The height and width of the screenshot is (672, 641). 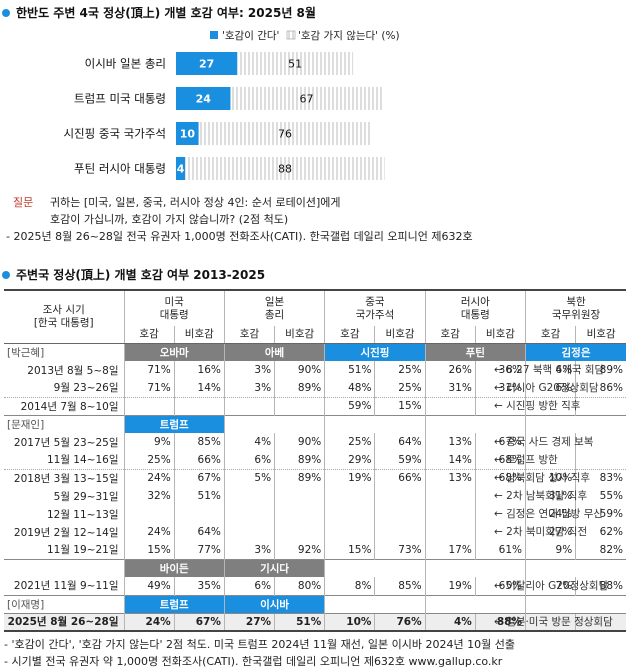 What do you see at coordinates (64, 405) in the screenshot?
I see `row-label: 2014년 7월 8~10일` at bounding box center [64, 405].